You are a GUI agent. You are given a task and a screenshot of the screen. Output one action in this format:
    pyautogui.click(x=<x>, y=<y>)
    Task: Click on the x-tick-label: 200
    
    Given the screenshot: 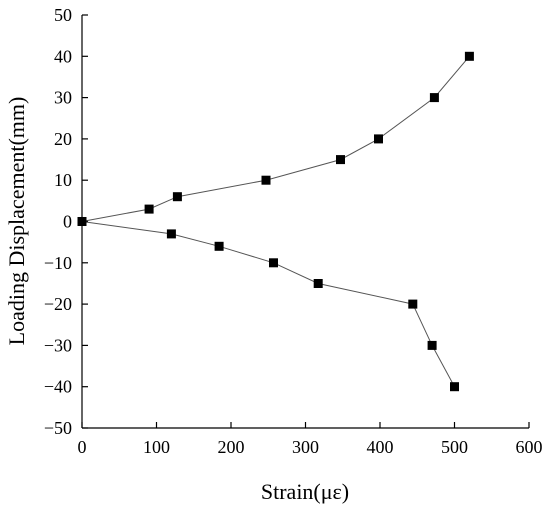 What is the action you would take?
    pyautogui.click(x=231, y=447)
    